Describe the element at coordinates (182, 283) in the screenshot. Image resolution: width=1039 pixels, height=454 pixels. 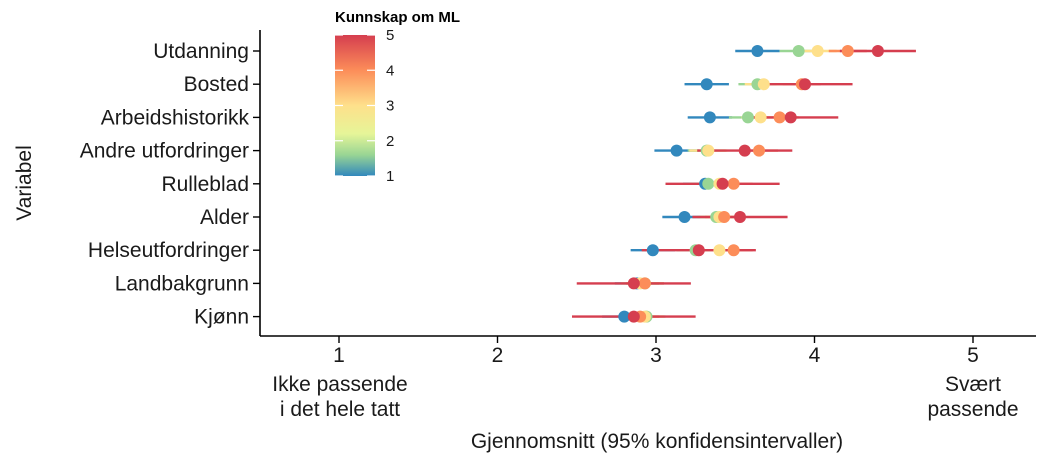
I see `y-tick-label: Landbakgrunn` at that location.